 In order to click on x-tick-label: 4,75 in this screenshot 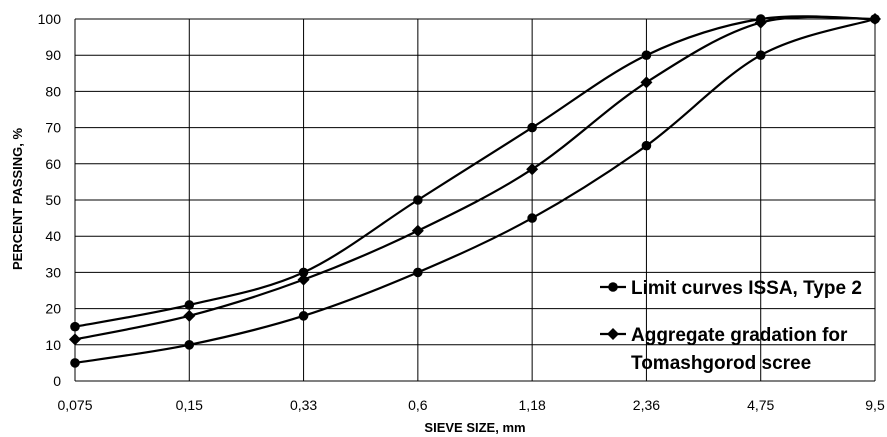, I will do `click(760, 405)`.